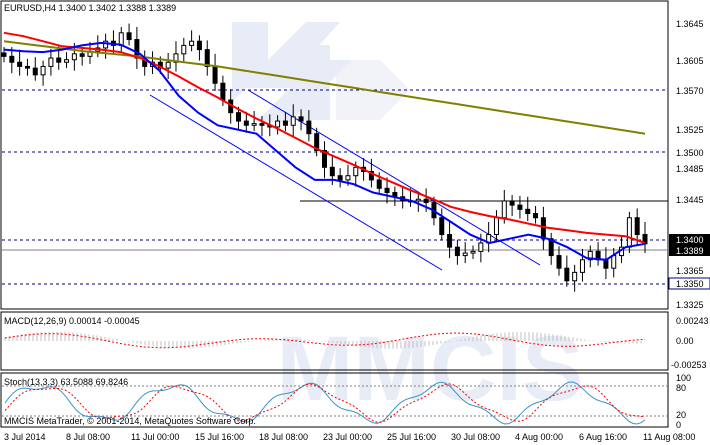  Describe the element at coordinates (283, 437) in the screenshot. I see `x-label: 18 Jul 08:00` at that location.